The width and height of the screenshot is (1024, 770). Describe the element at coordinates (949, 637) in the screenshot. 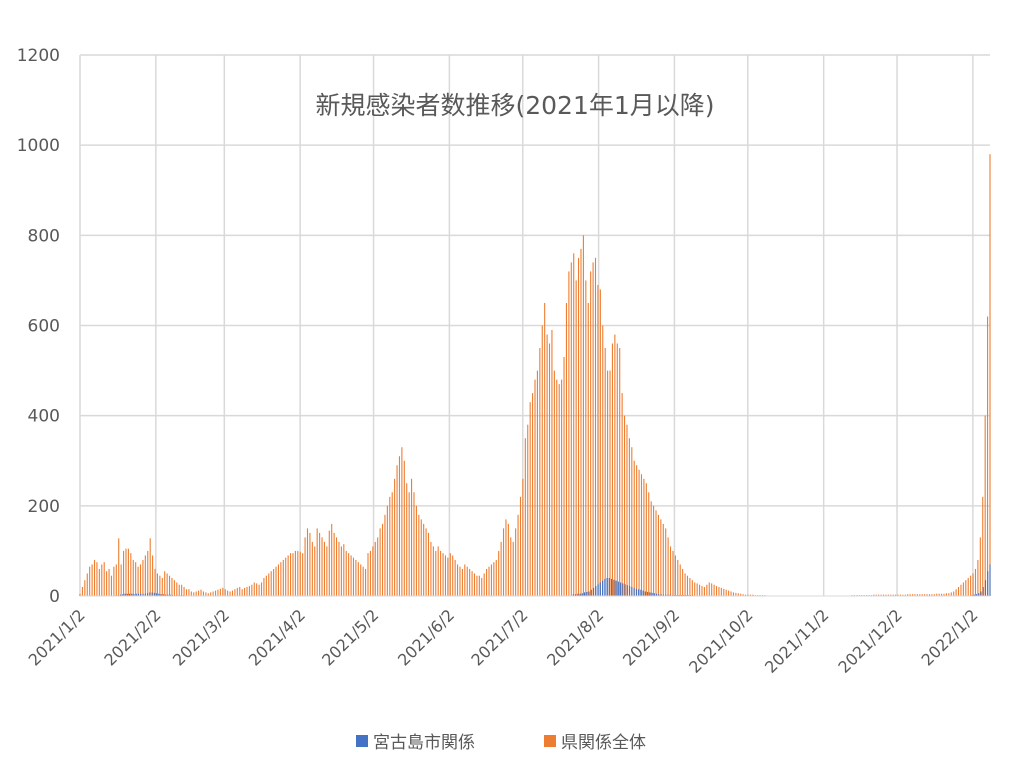

I see `x-tick-label: 2022/1/2` at that location.